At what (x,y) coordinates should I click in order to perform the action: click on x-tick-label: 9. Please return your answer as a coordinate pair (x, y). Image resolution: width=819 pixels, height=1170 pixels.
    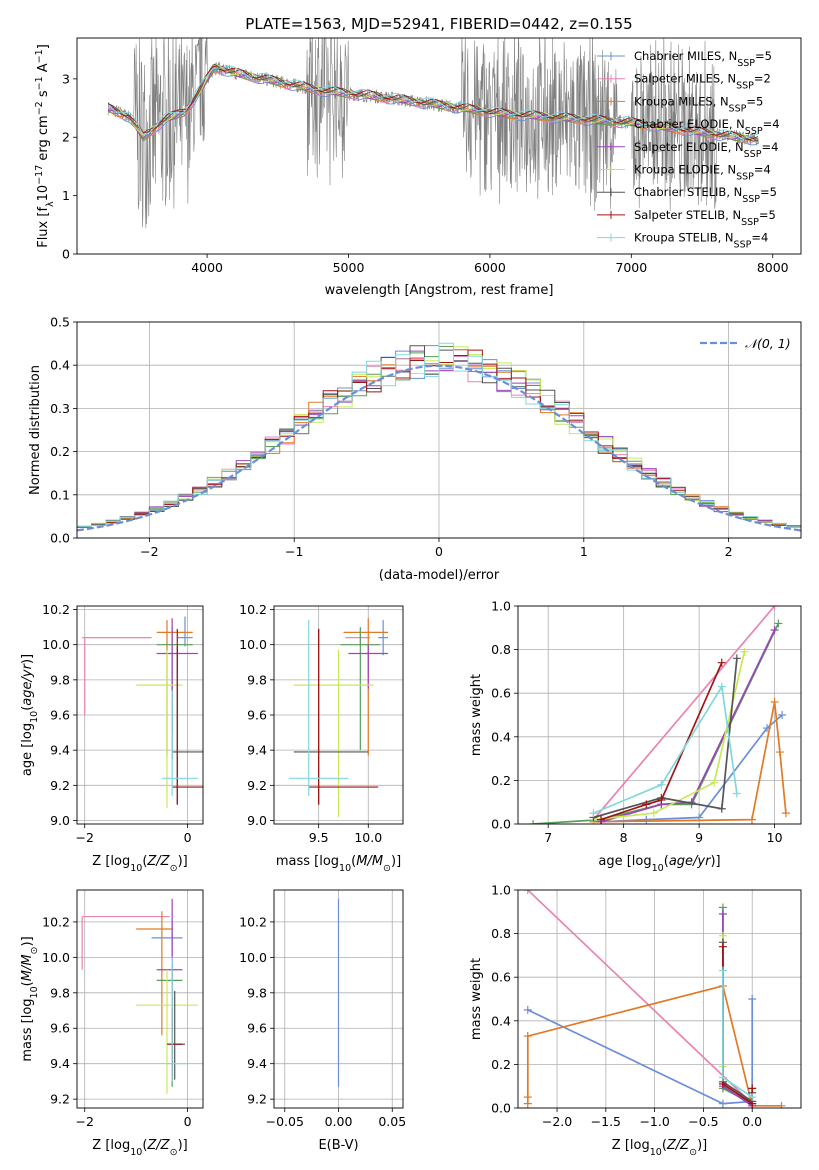
    Looking at the image, I should click on (699, 837).